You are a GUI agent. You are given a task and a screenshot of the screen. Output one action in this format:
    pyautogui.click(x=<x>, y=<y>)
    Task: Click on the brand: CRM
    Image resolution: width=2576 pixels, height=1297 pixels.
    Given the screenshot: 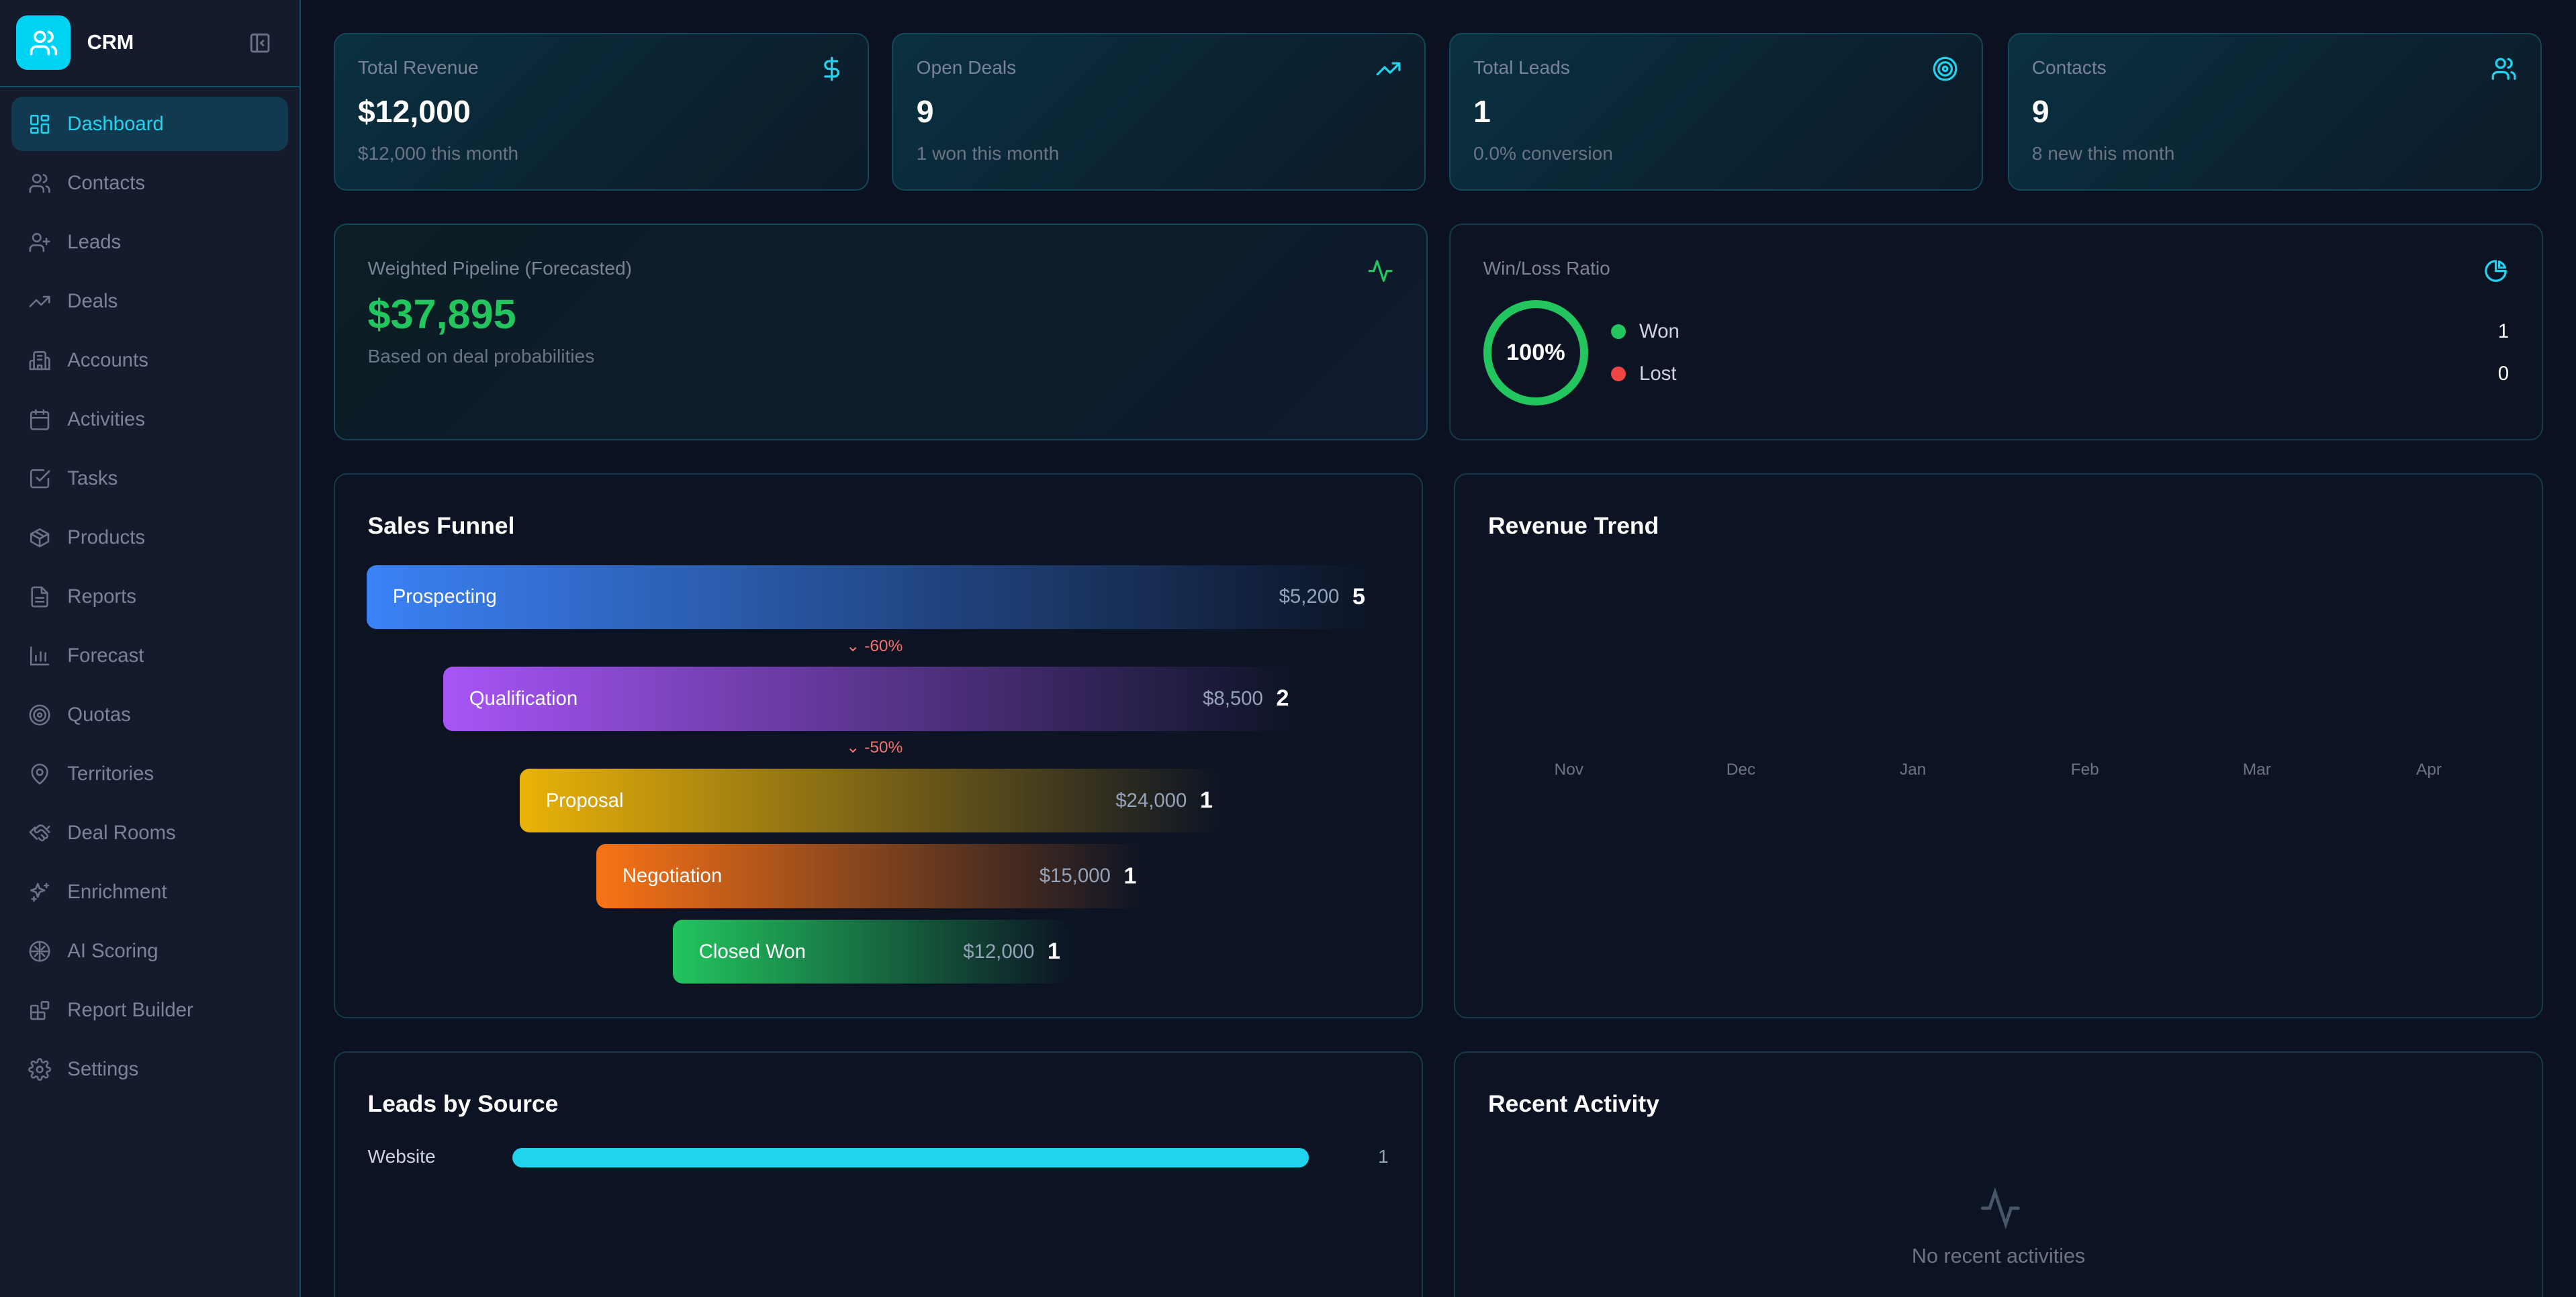 What is the action you would take?
    pyautogui.click(x=150, y=44)
    